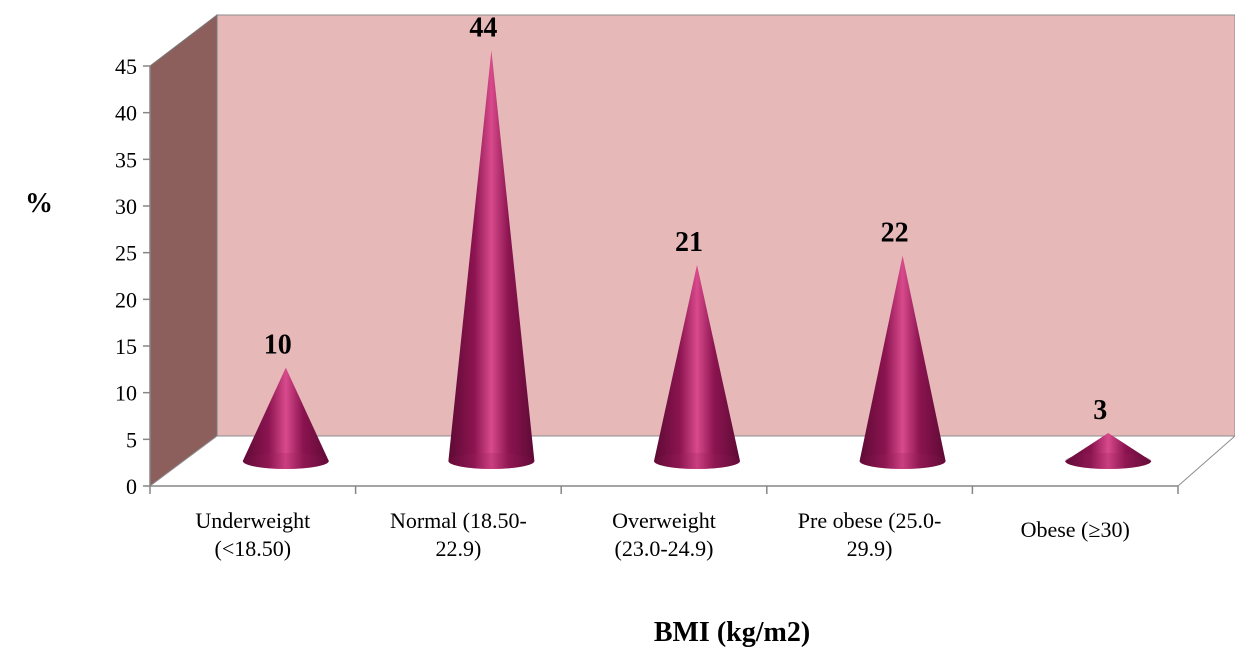 This screenshot has height=650, width=1235. What do you see at coordinates (664, 520) in the screenshot?
I see `category-label-line: Overweight` at bounding box center [664, 520].